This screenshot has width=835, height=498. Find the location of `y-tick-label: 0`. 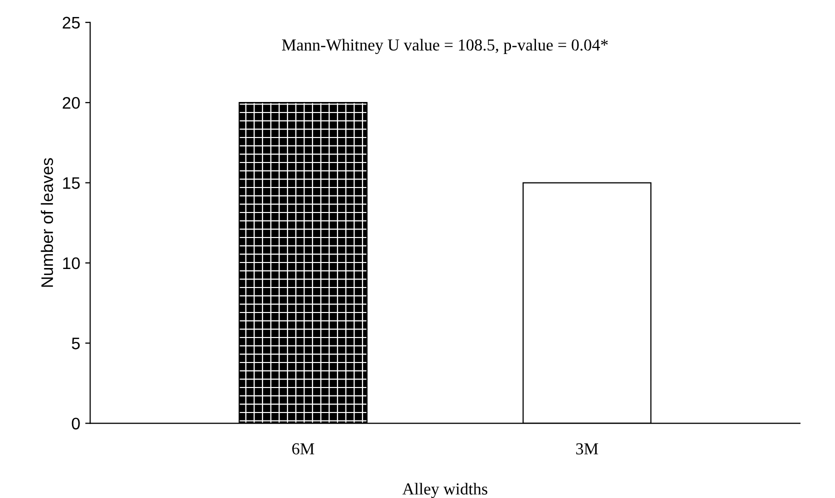

y-tick-label: 0 is located at coordinates (76, 424).